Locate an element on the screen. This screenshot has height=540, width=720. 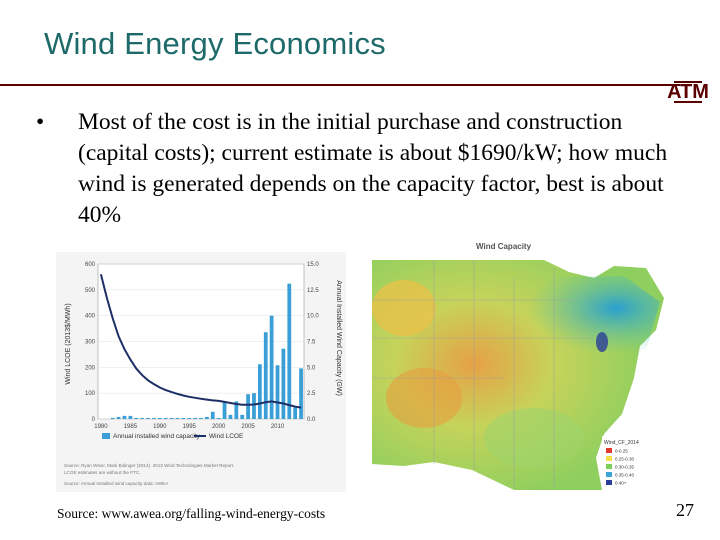
chart-yleft-tick: 600 is located at coordinates (90, 265).